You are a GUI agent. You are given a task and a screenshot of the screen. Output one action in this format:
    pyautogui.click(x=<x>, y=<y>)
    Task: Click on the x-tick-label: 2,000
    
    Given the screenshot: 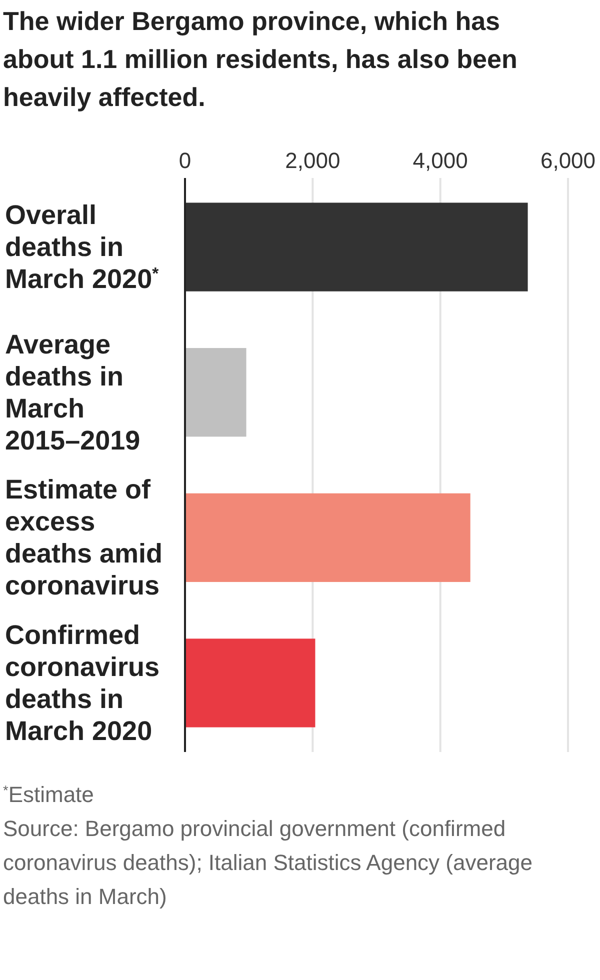 What is the action you would take?
    pyautogui.click(x=312, y=160)
    